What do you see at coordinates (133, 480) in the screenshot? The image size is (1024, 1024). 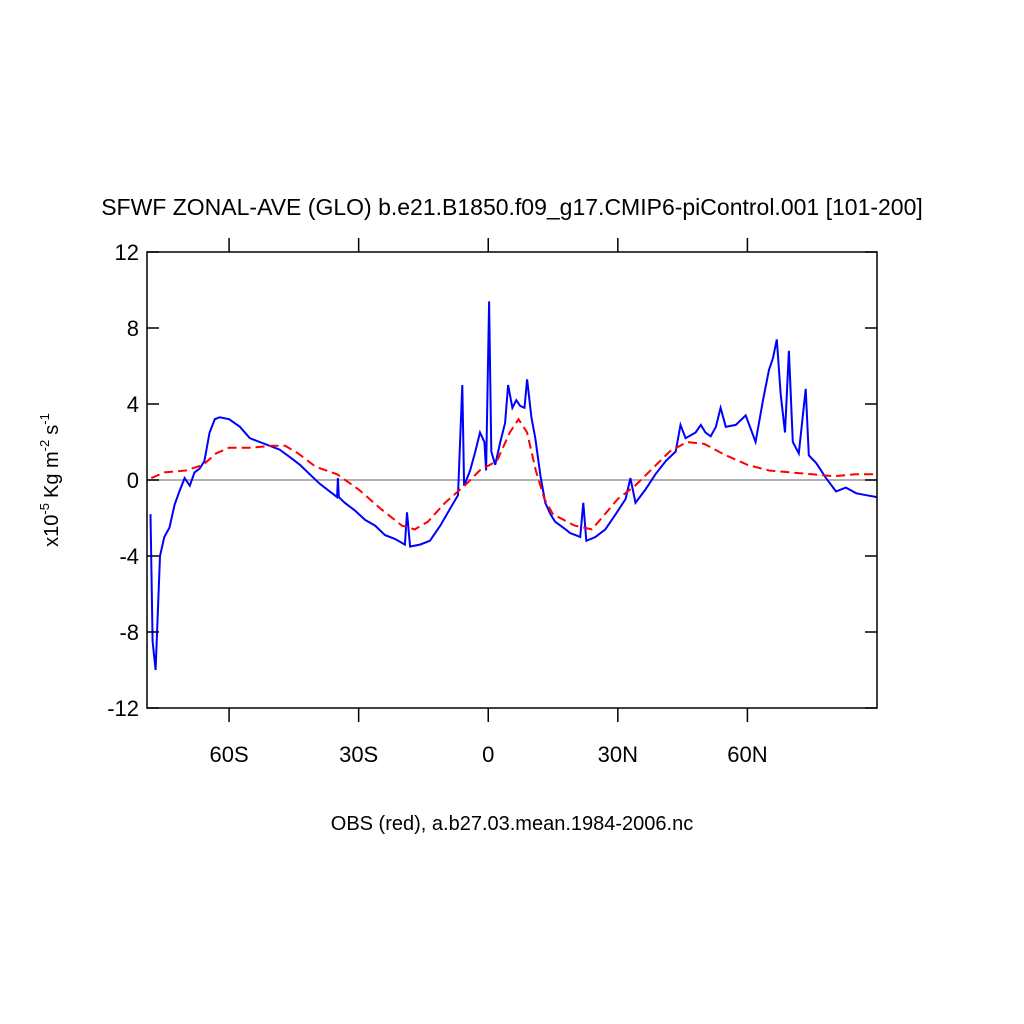 I see `y-tick-label: 0` at bounding box center [133, 480].